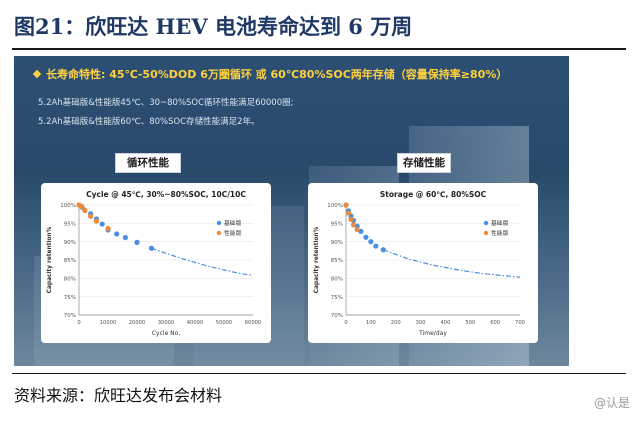 The height and width of the screenshot is (427, 640). Describe the element at coordinates (319, 49) in the screenshot. I see `title-rule` at that location.